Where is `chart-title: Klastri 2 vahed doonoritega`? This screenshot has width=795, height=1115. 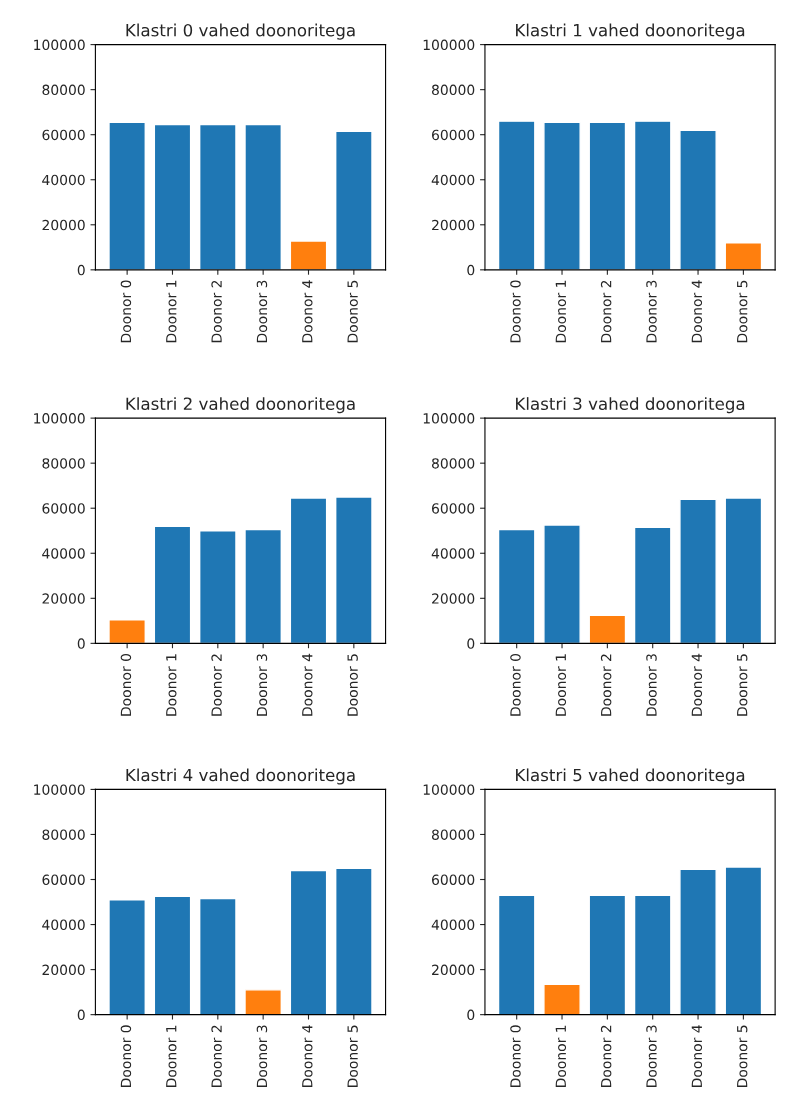 chart-title: Klastri 2 vahed doonoritega is located at coordinates (240, 405).